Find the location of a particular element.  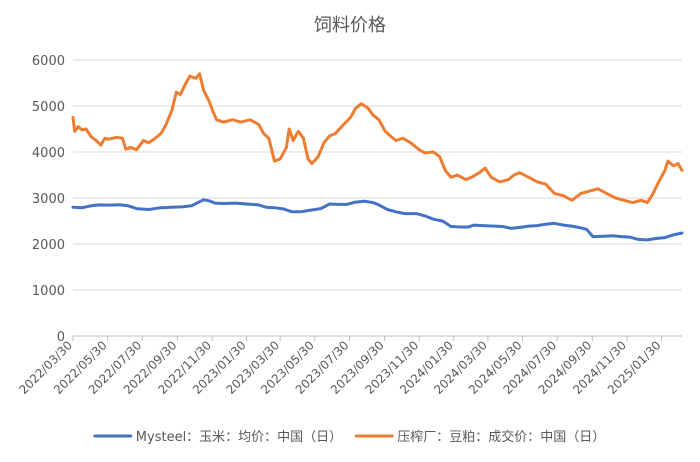

legend-label-1: Mysteel：玉米：均价：中国（日） is located at coordinates (239, 437).